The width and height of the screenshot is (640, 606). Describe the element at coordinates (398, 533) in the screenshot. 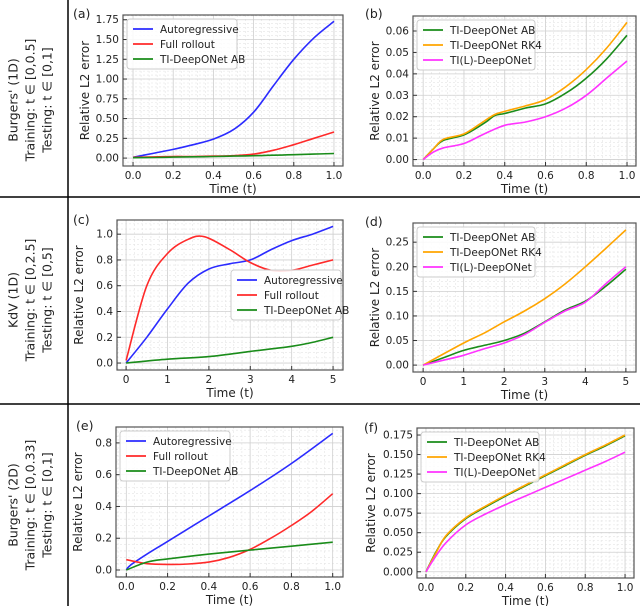

I see `y-tick-label: 0.050` at that location.